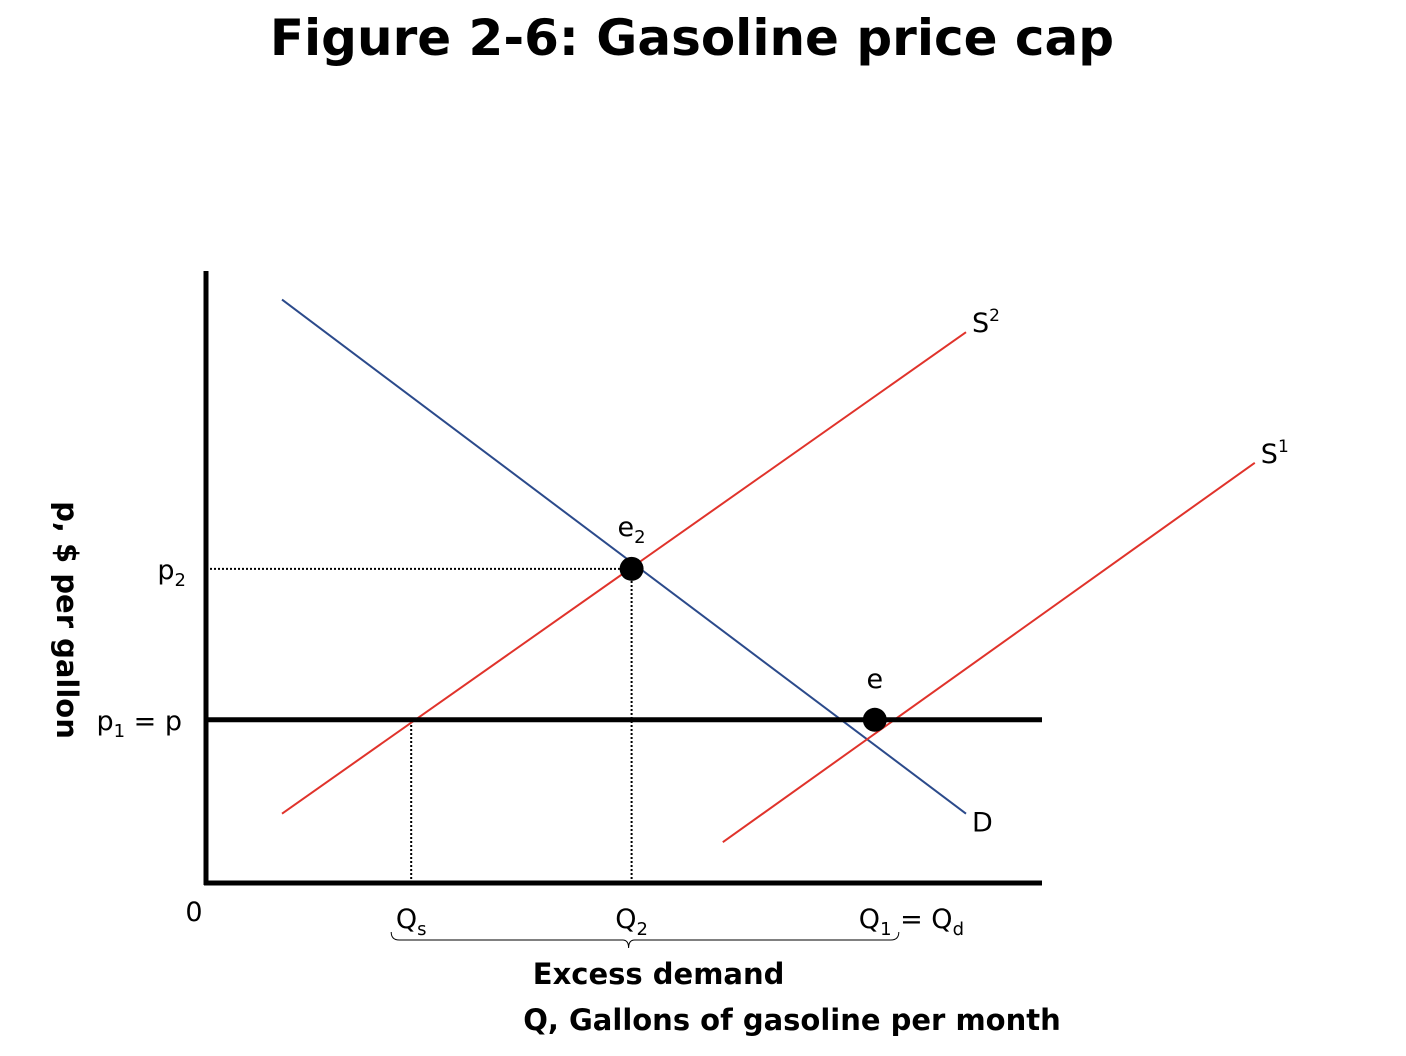  I want to click on equilibrium-label-e: e, so click(874, 679).